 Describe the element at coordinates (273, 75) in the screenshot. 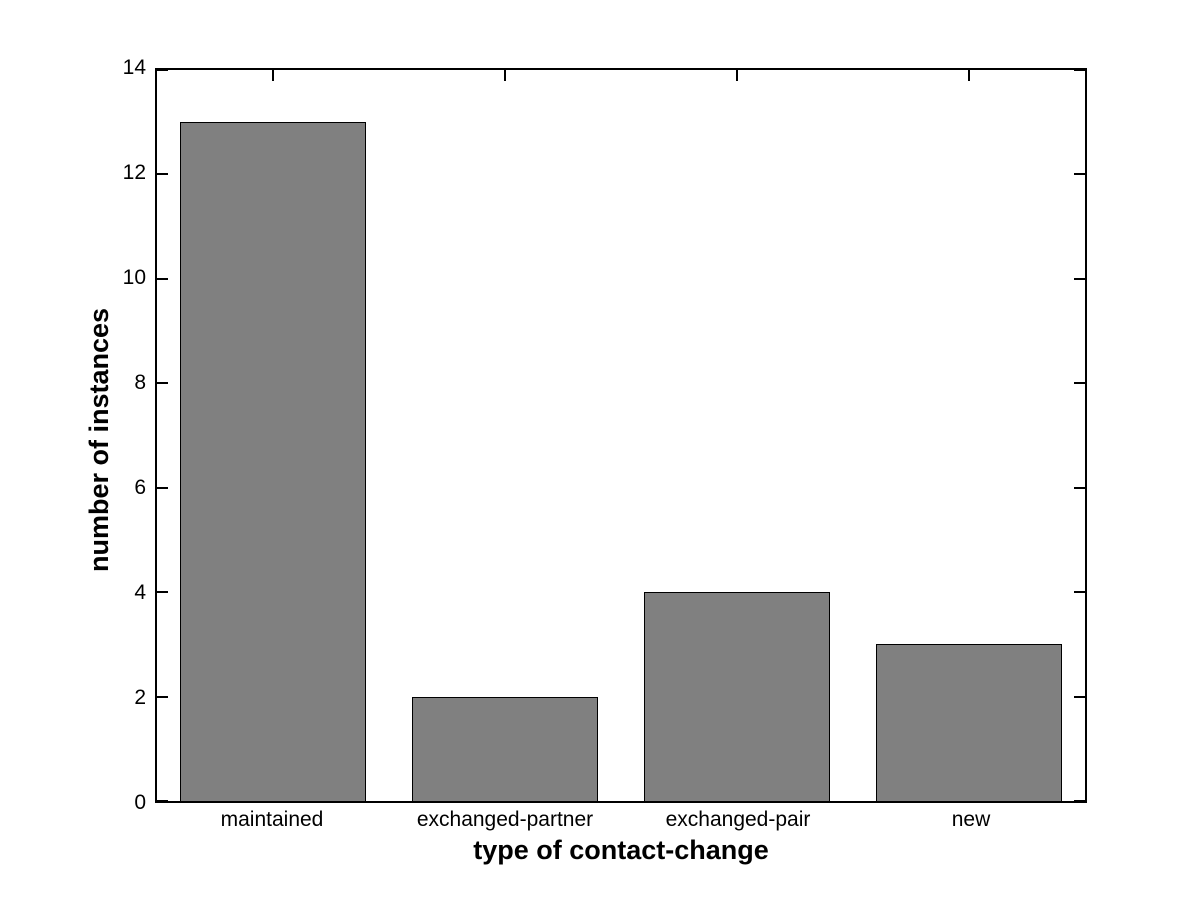

I see `x-tick-top-maintained` at that location.